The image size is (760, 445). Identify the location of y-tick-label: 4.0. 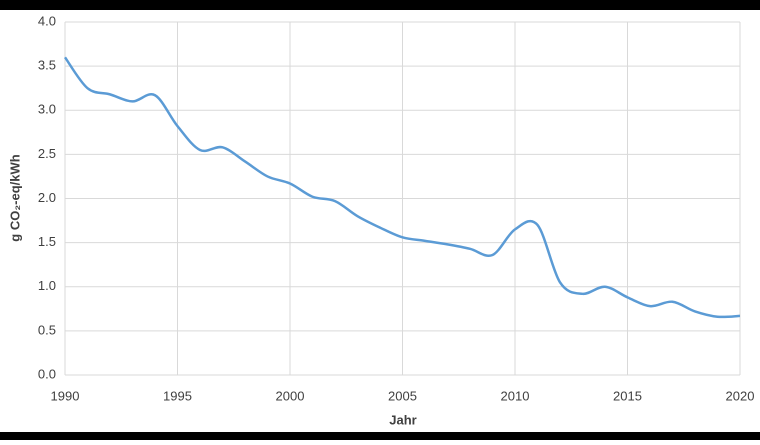
(47, 20).